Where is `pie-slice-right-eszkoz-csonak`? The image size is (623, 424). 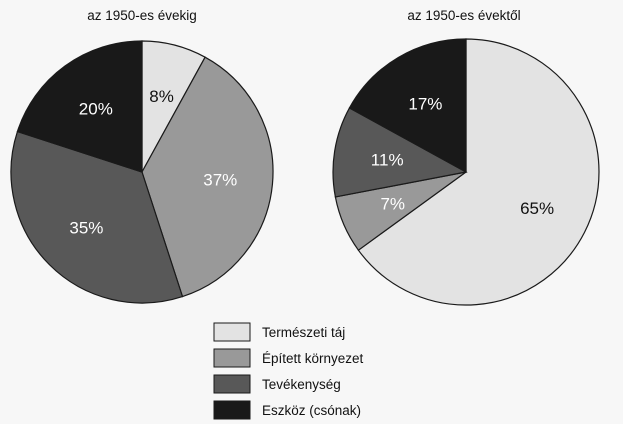
pie-slice-right-eszkoz-csonak is located at coordinates (407, 106).